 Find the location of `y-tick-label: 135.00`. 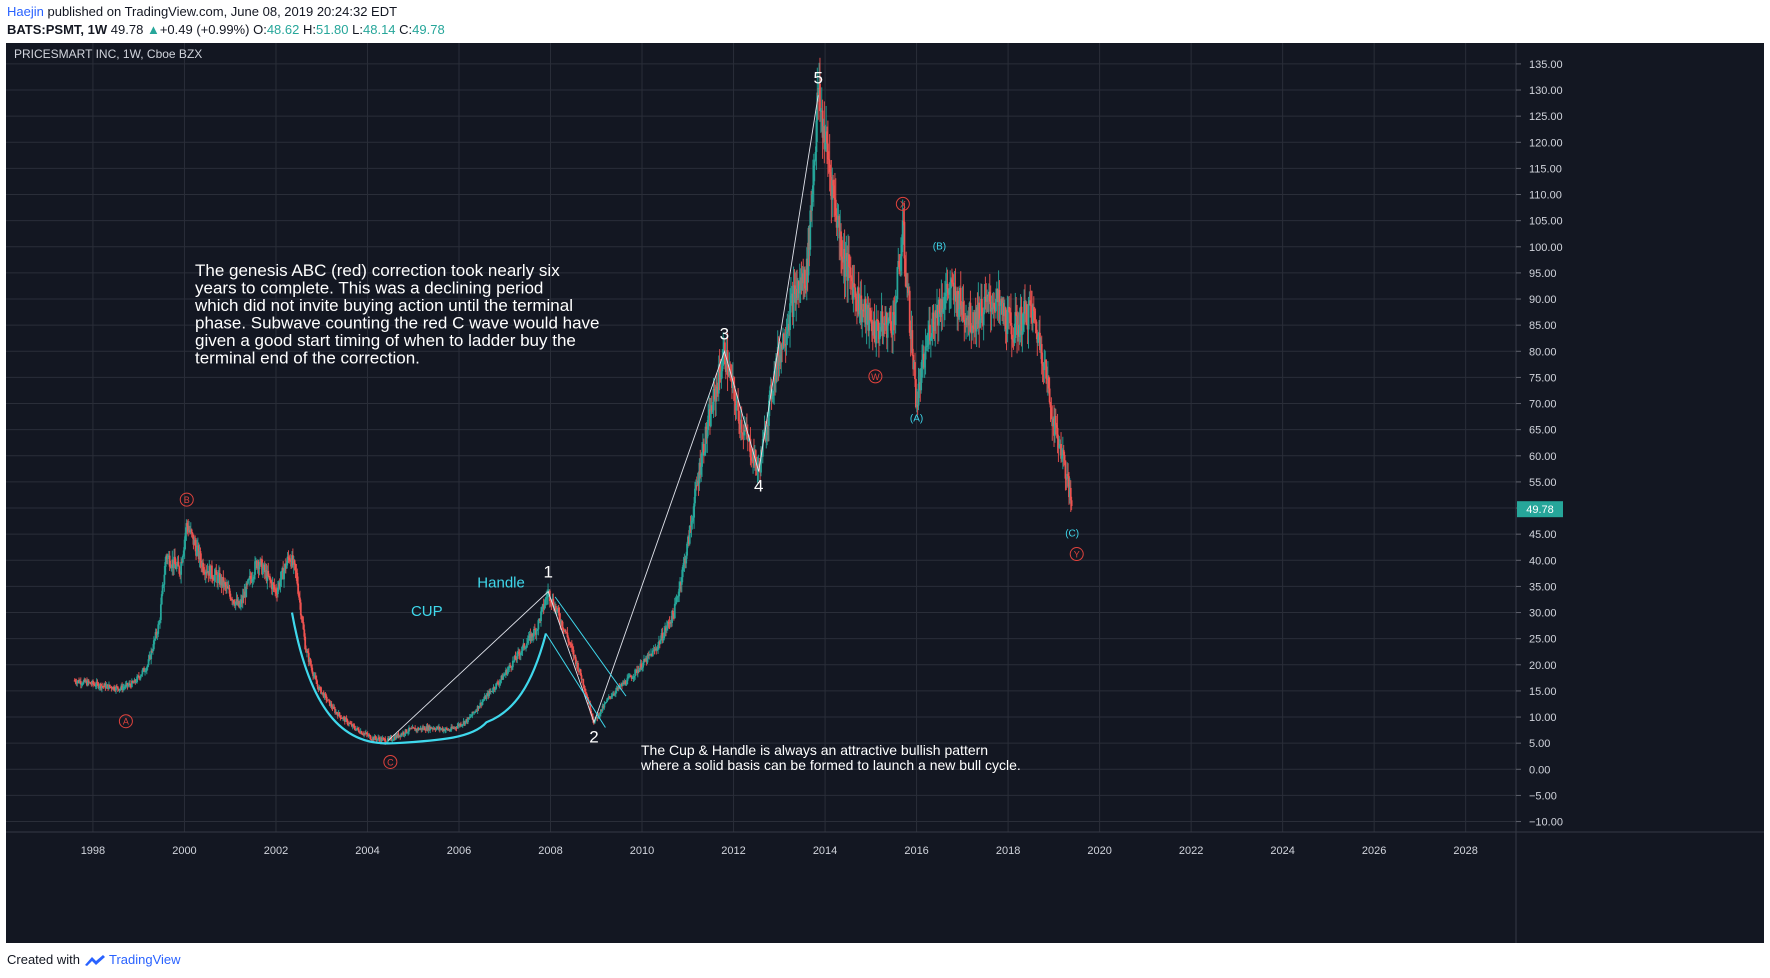

y-tick-label: 135.00 is located at coordinates (1546, 65).